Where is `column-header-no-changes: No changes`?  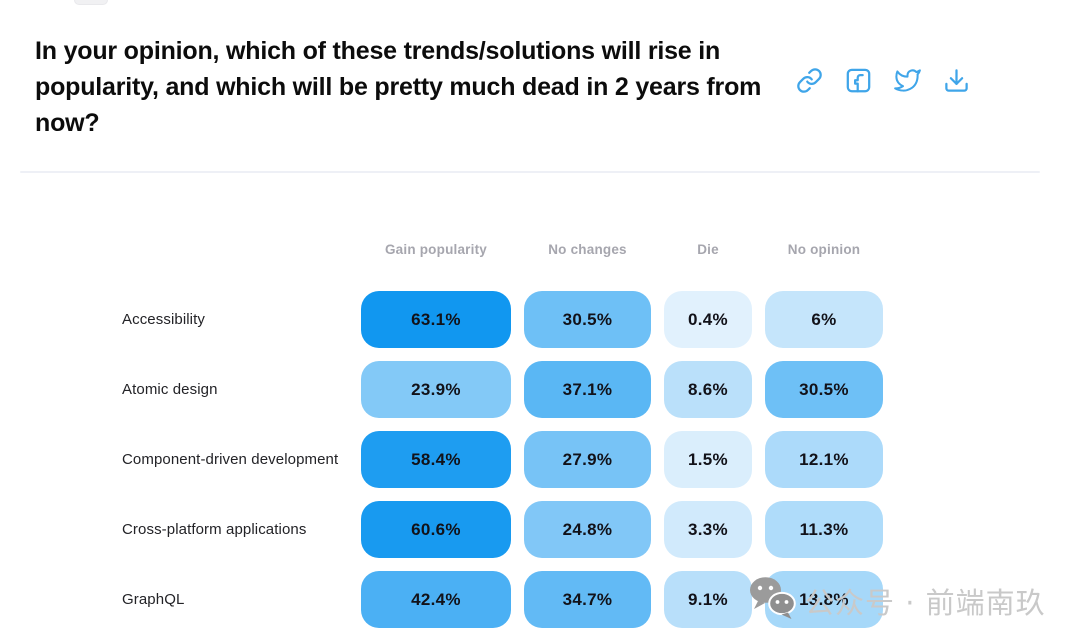
column-header-no-changes: No changes is located at coordinates (587, 249).